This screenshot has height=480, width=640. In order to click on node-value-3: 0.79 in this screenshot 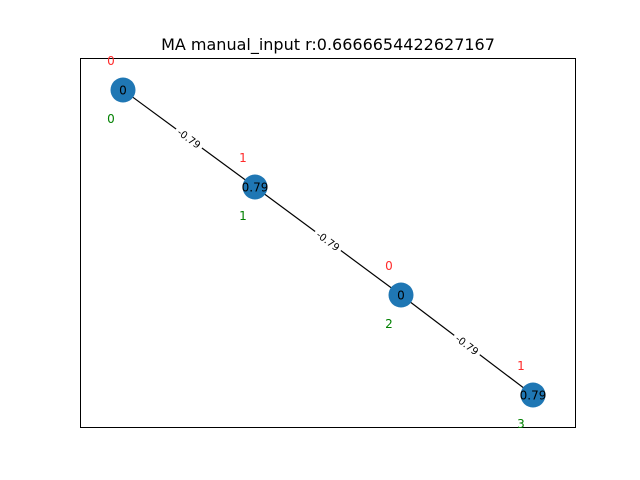, I will do `click(533, 395)`.